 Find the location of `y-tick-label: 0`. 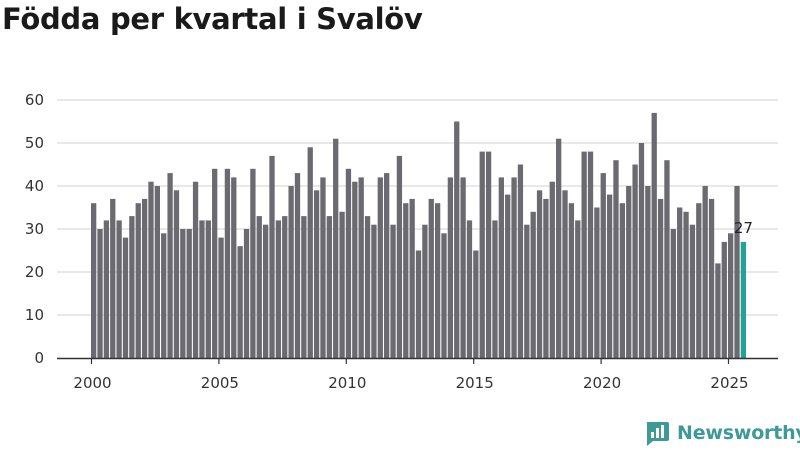

y-tick-label: 0 is located at coordinates (39, 358).